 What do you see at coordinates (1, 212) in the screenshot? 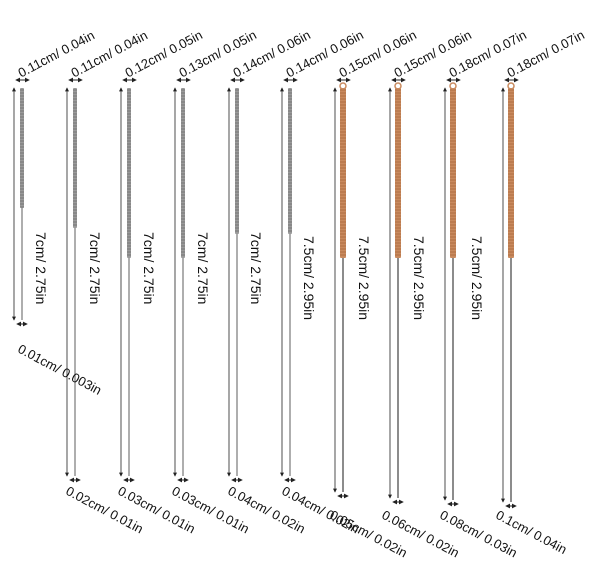
I see `length-label-1: 6cm/ 2.36in` at bounding box center [1, 212].